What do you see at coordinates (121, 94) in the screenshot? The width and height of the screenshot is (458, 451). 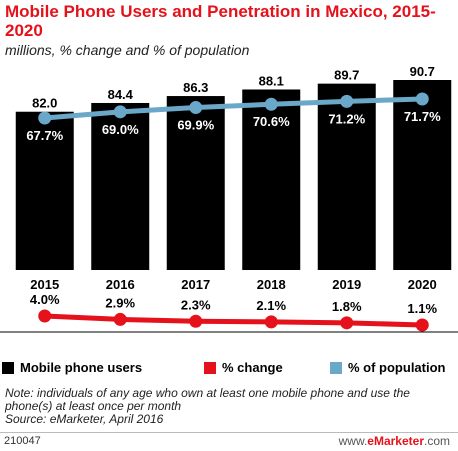 I see `bar-label-2016: 84.4` at bounding box center [121, 94].